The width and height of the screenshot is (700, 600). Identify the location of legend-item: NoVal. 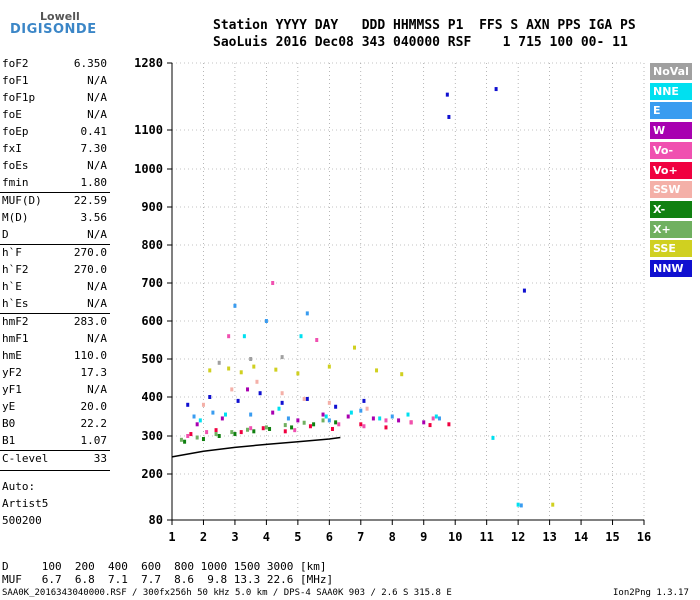
(671, 71).